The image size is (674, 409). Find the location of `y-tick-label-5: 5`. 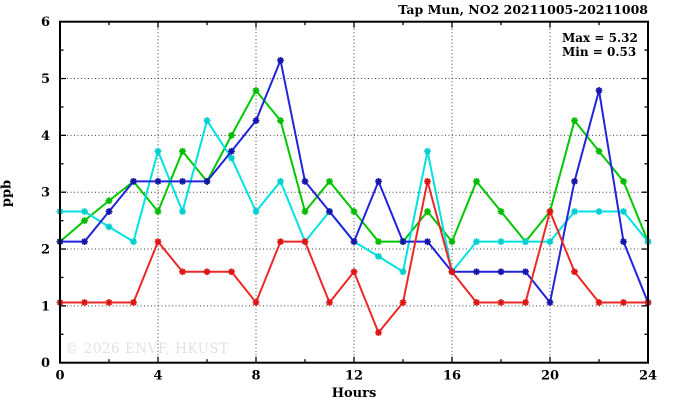

y-tick-label-5: 5 is located at coordinates (45, 79).